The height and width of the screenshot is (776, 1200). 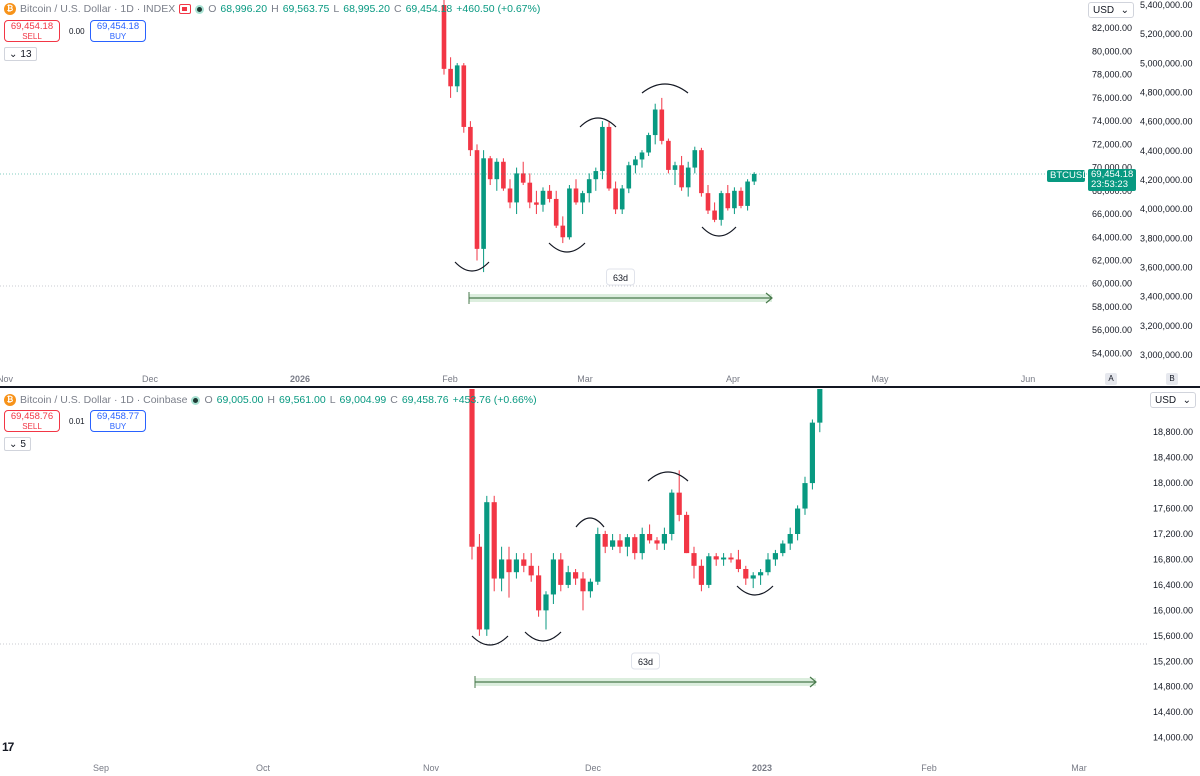 What do you see at coordinates (17, 444) in the screenshot?
I see `indicators-toggle: ⌄ 5` at bounding box center [17, 444].